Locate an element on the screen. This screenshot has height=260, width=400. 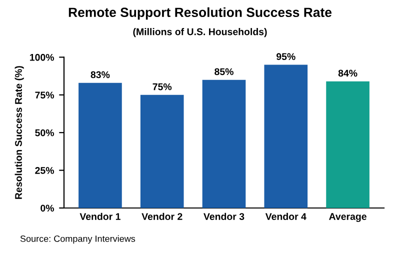
y-tick-label: 50% is located at coordinates (44, 132).